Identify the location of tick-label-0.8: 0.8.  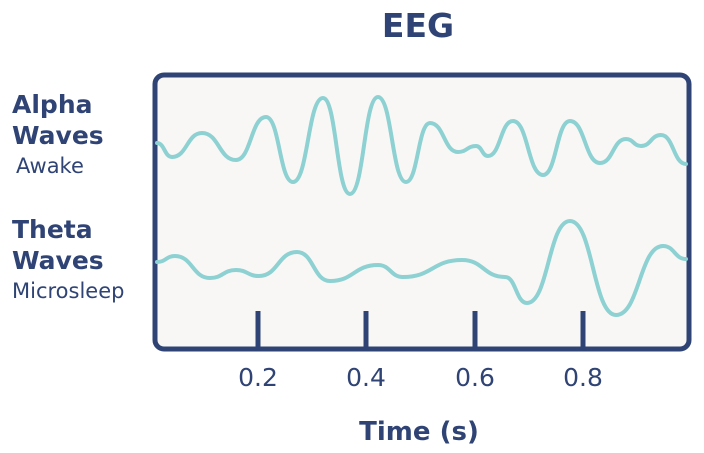
(583, 377).